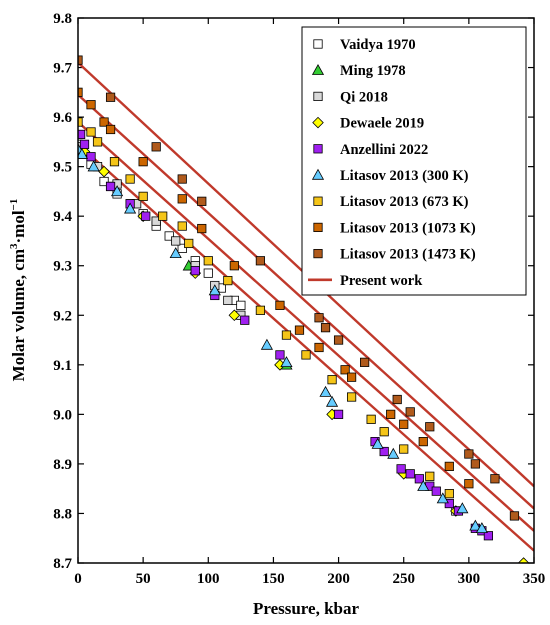  I want to click on legend-label: Present work, so click(381, 281).